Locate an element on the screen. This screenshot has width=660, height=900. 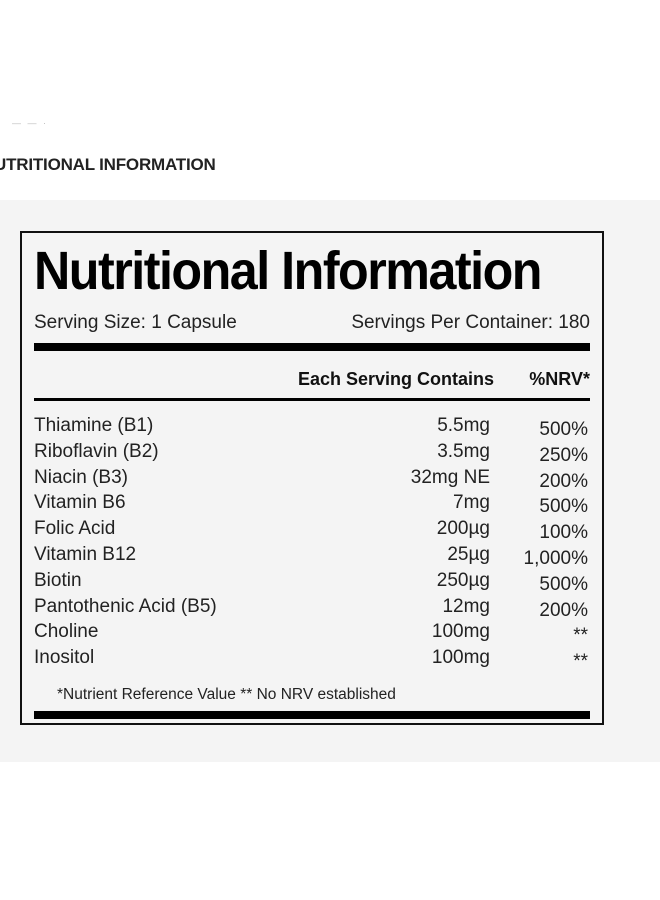
nutrient-row: Thiamine (B1) 5.5mg 500% is located at coordinates (312, 426).